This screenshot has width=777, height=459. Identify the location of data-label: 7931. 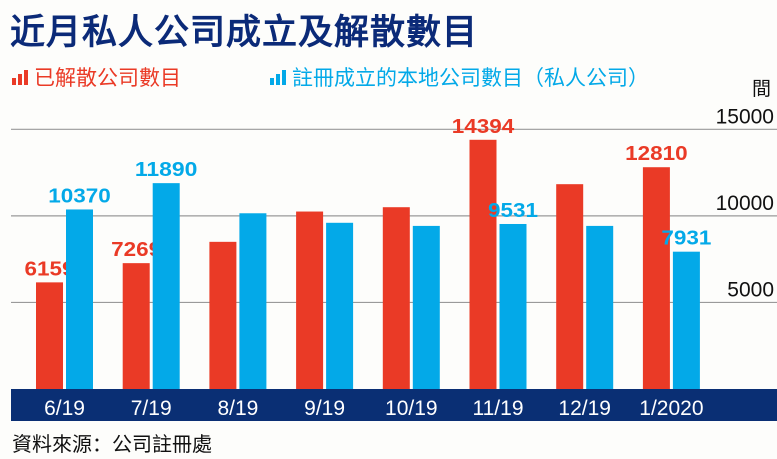
(686, 239).